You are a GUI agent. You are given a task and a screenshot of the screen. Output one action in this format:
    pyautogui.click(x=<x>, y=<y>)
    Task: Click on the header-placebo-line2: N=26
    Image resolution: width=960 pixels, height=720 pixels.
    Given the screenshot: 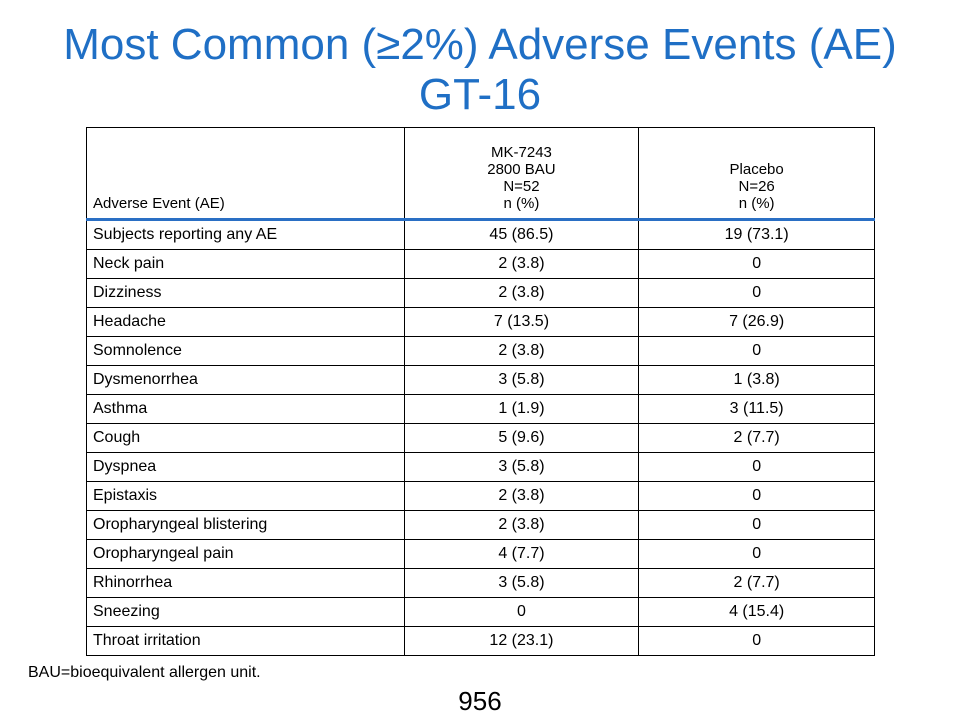 What is the action you would take?
    pyautogui.click(x=756, y=186)
    